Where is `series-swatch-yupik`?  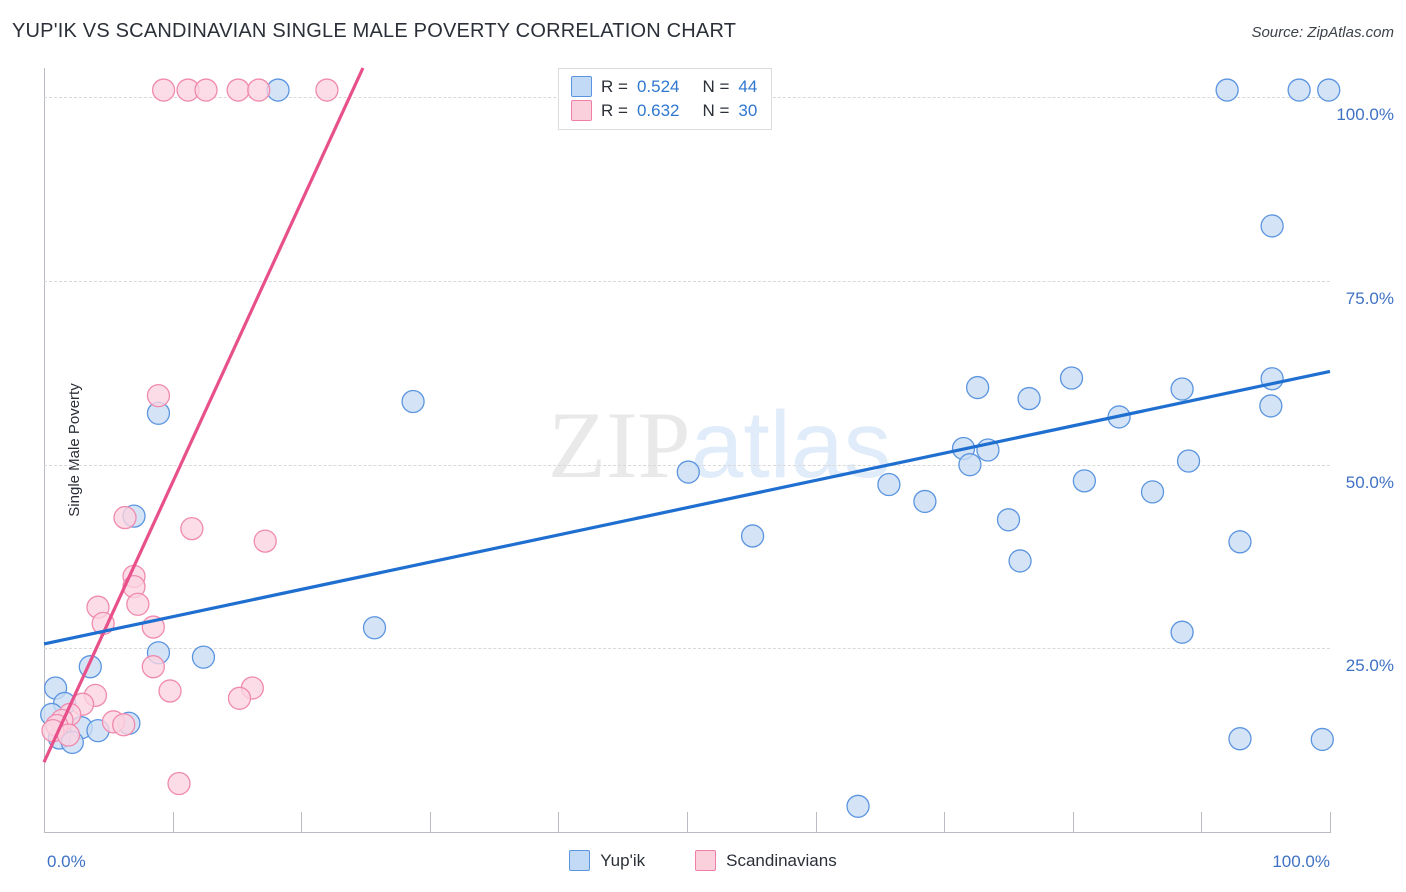
series-swatch-yupik is located at coordinates (580, 860).